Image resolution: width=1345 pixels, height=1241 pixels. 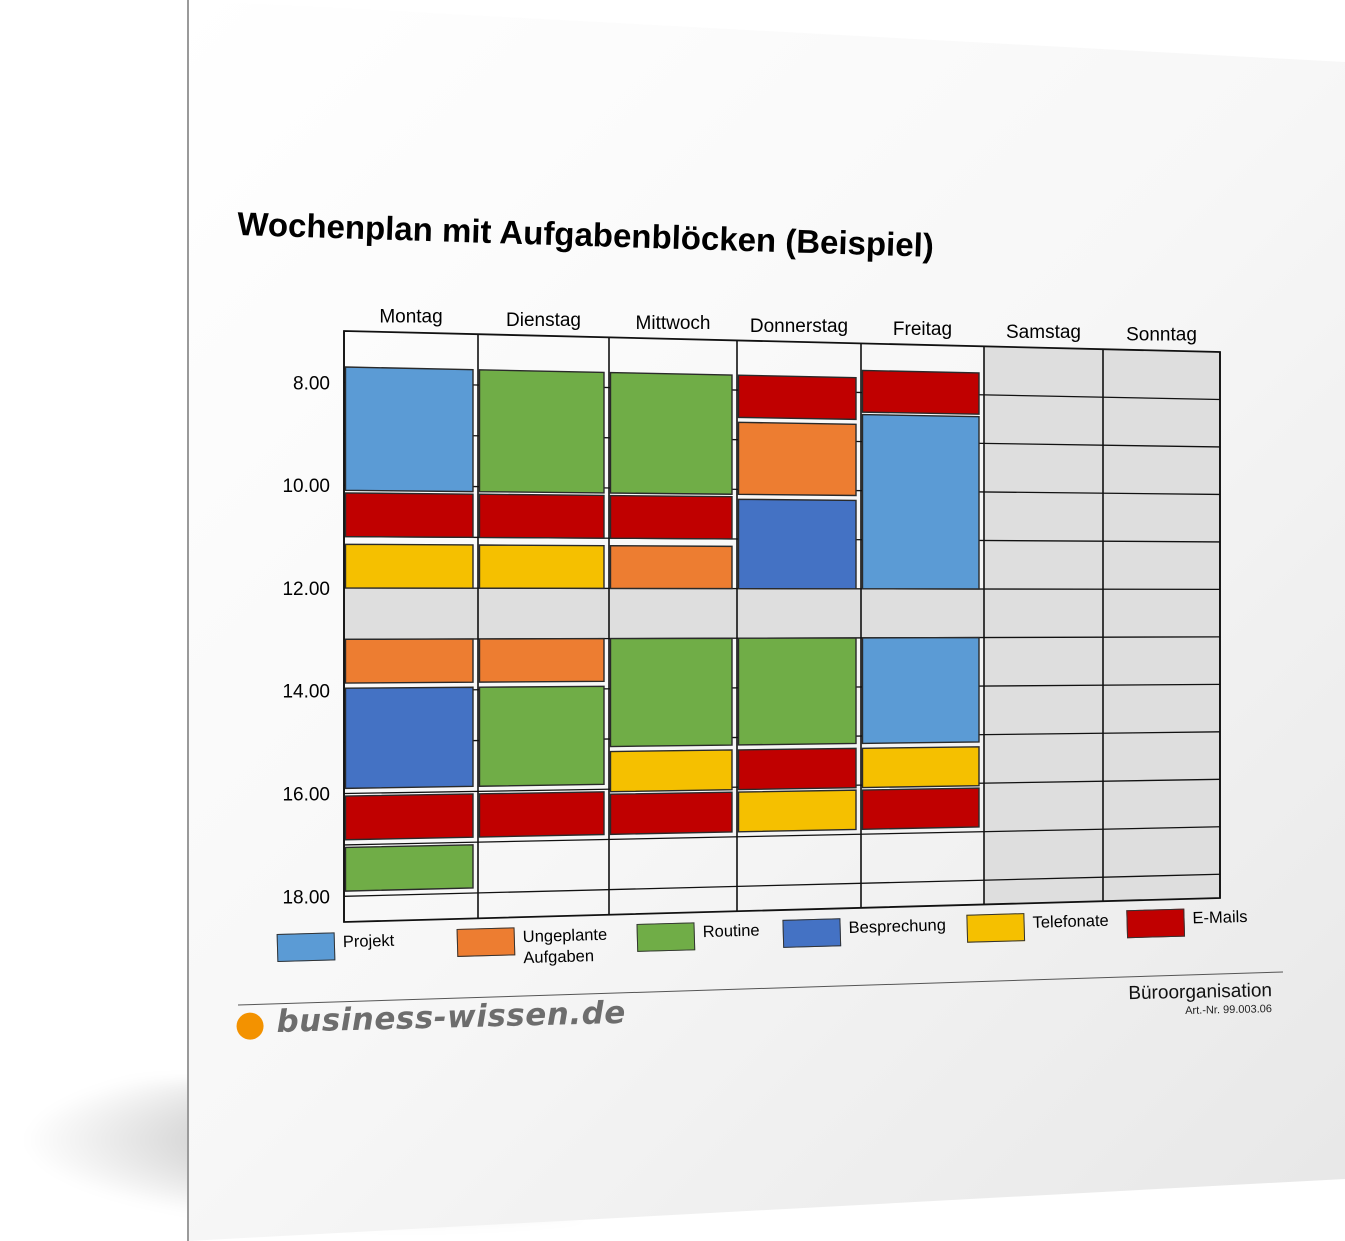 I want to click on legend-item-email: E-Mails, so click(x=1187, y=912).